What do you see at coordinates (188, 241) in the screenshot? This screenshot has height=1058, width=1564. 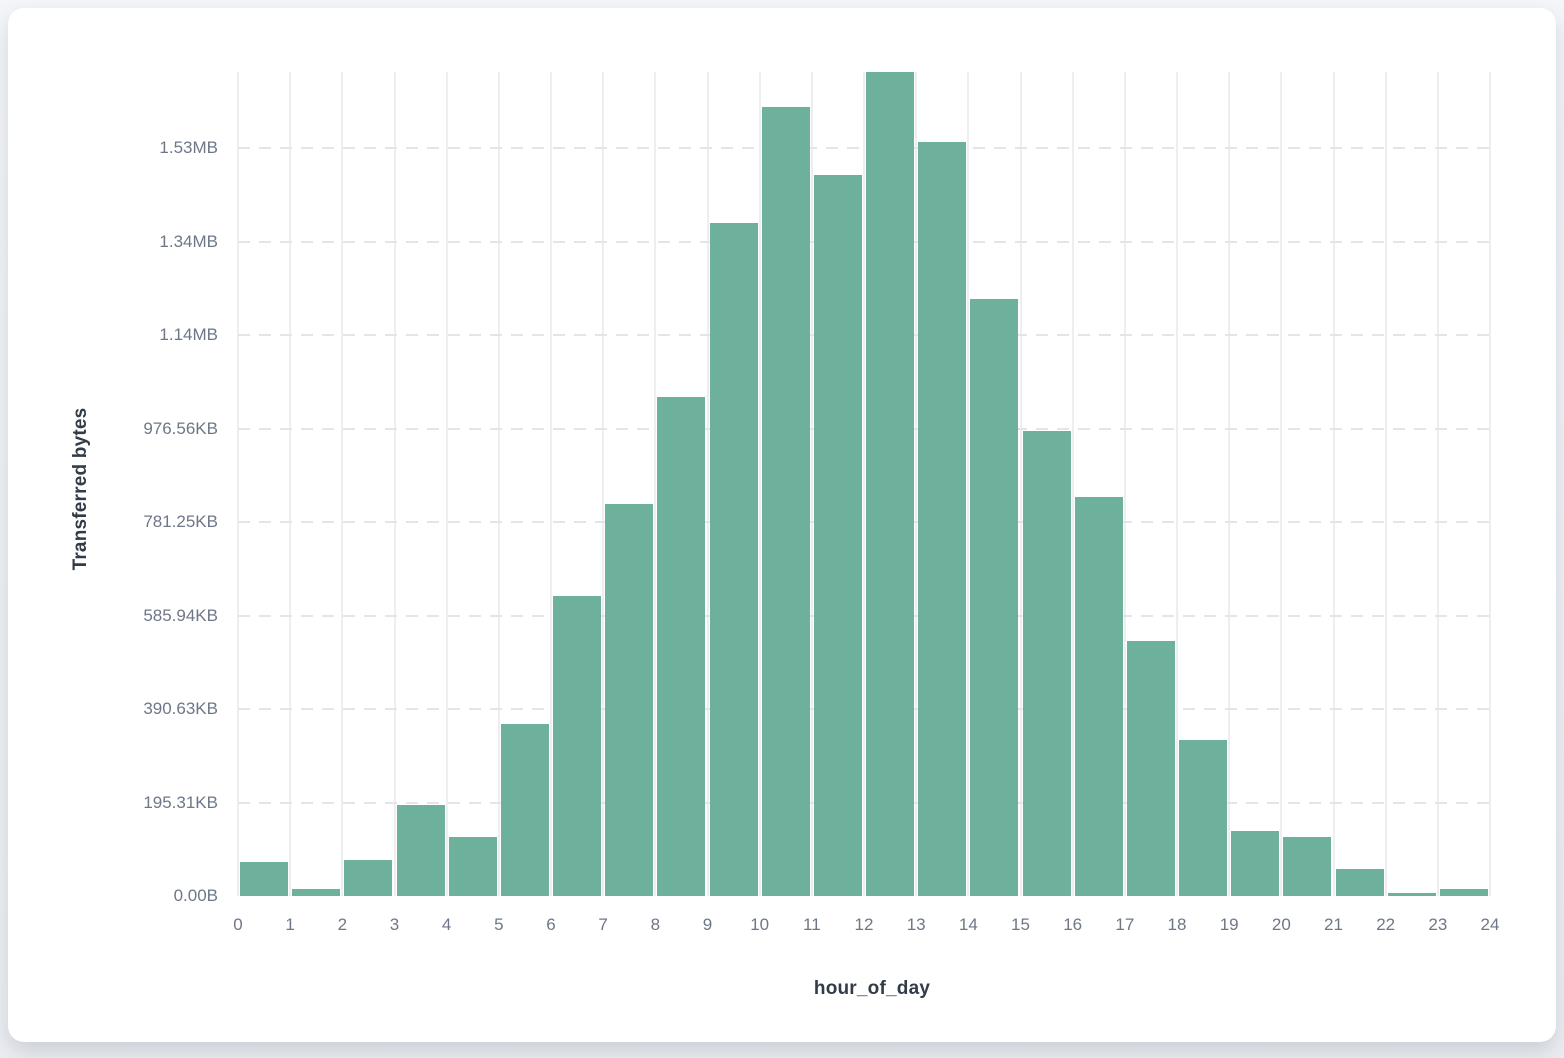 I see `y-tick-label: 1.34MB` at bounding box center [188, 241].